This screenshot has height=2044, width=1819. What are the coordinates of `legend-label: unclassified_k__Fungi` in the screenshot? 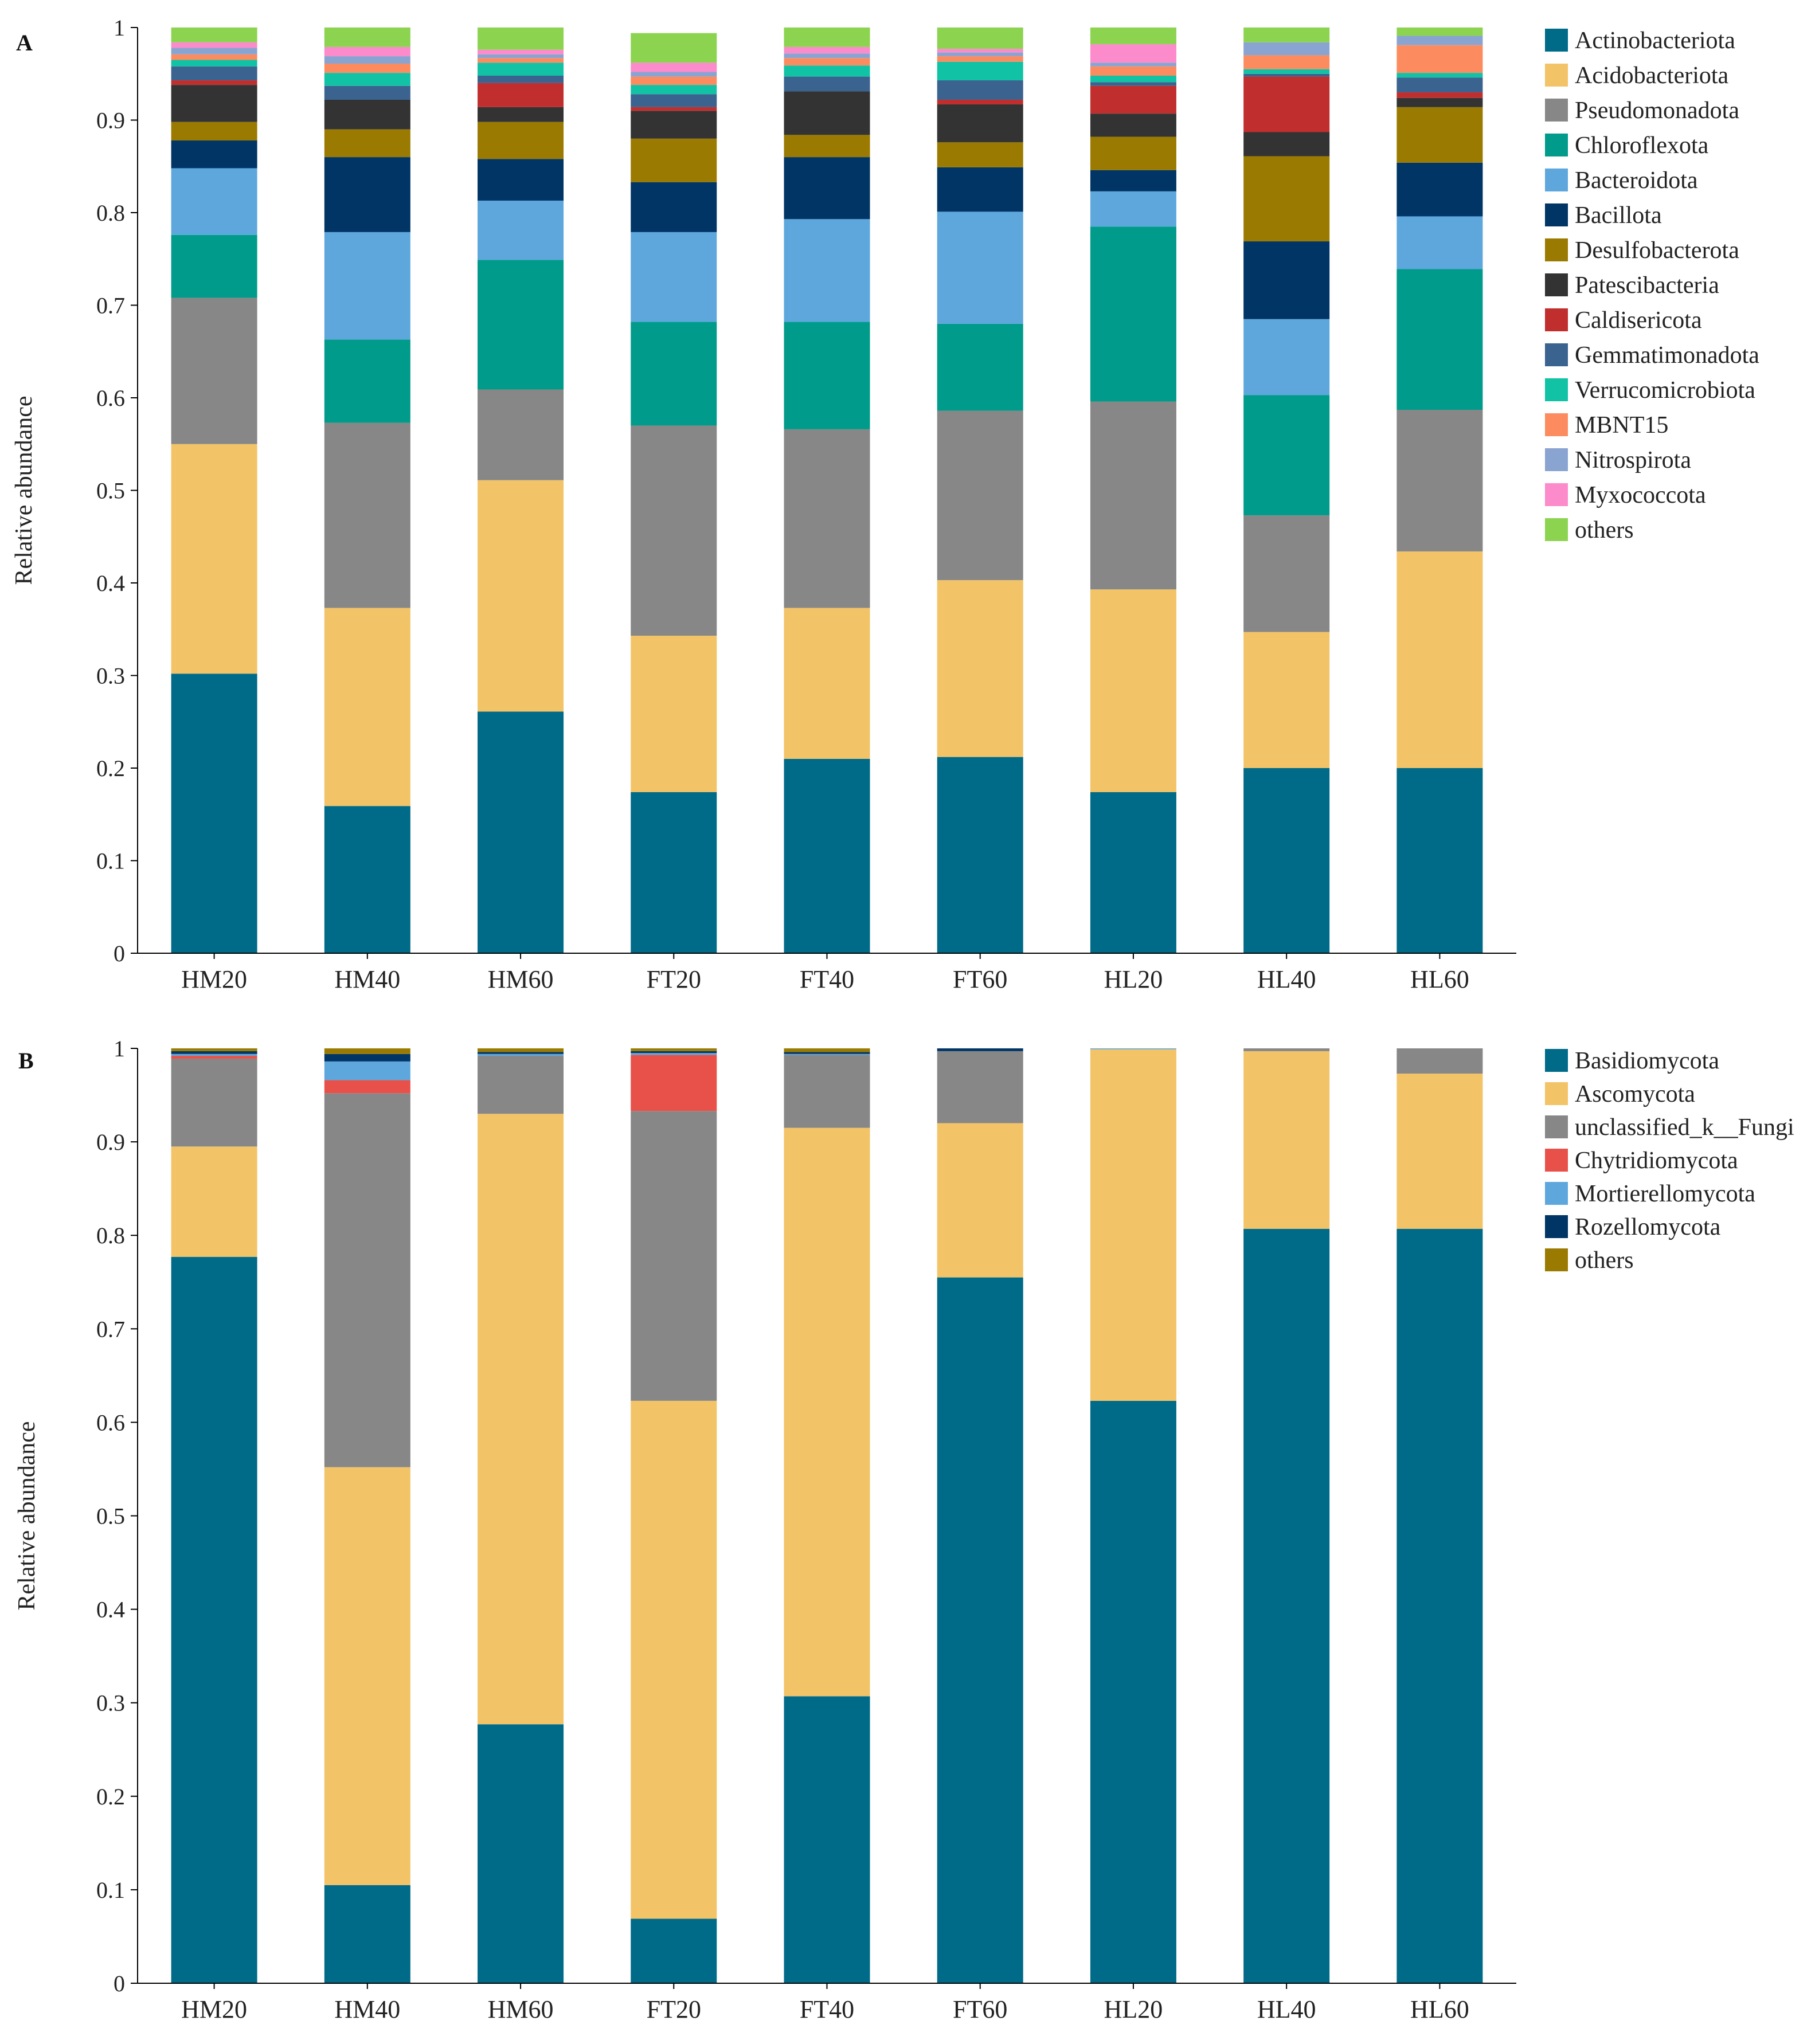 It's located at (1684, 1127).